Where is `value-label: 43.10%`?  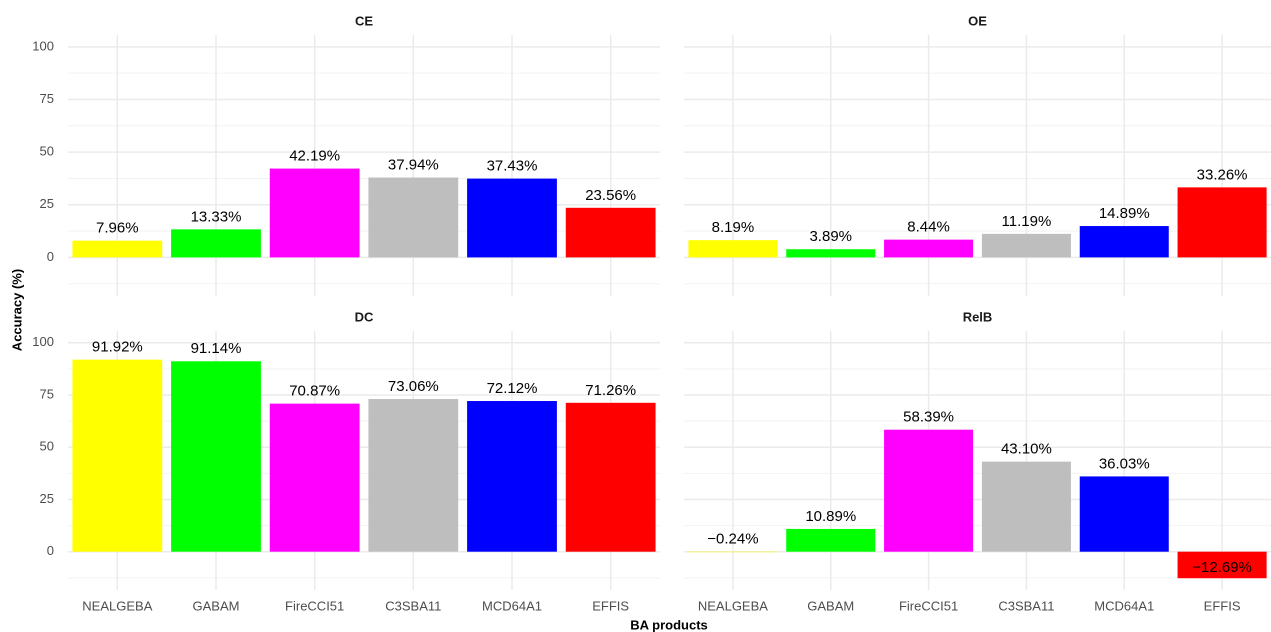
value-label: 43.10% is located at coordinates (1026, 449).